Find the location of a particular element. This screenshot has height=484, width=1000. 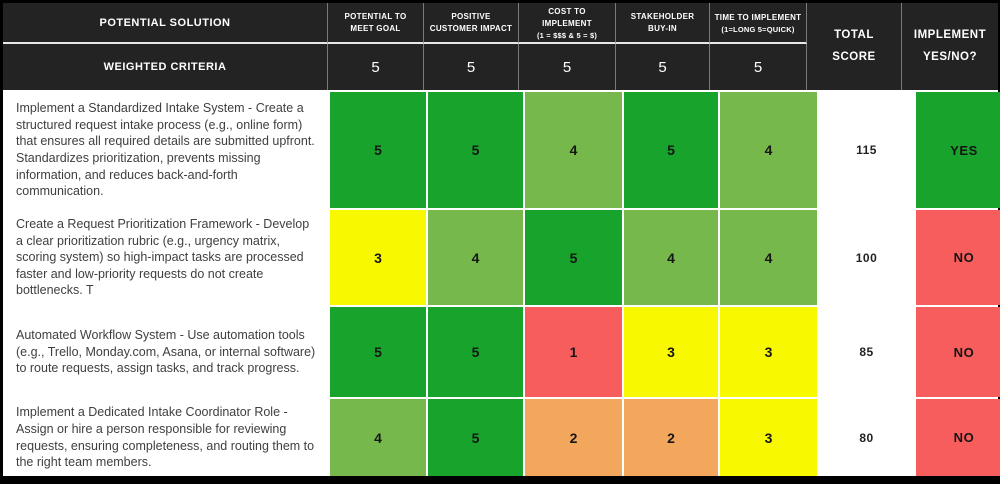

total-score-cell: 85 is located at coordinates (866, 352).